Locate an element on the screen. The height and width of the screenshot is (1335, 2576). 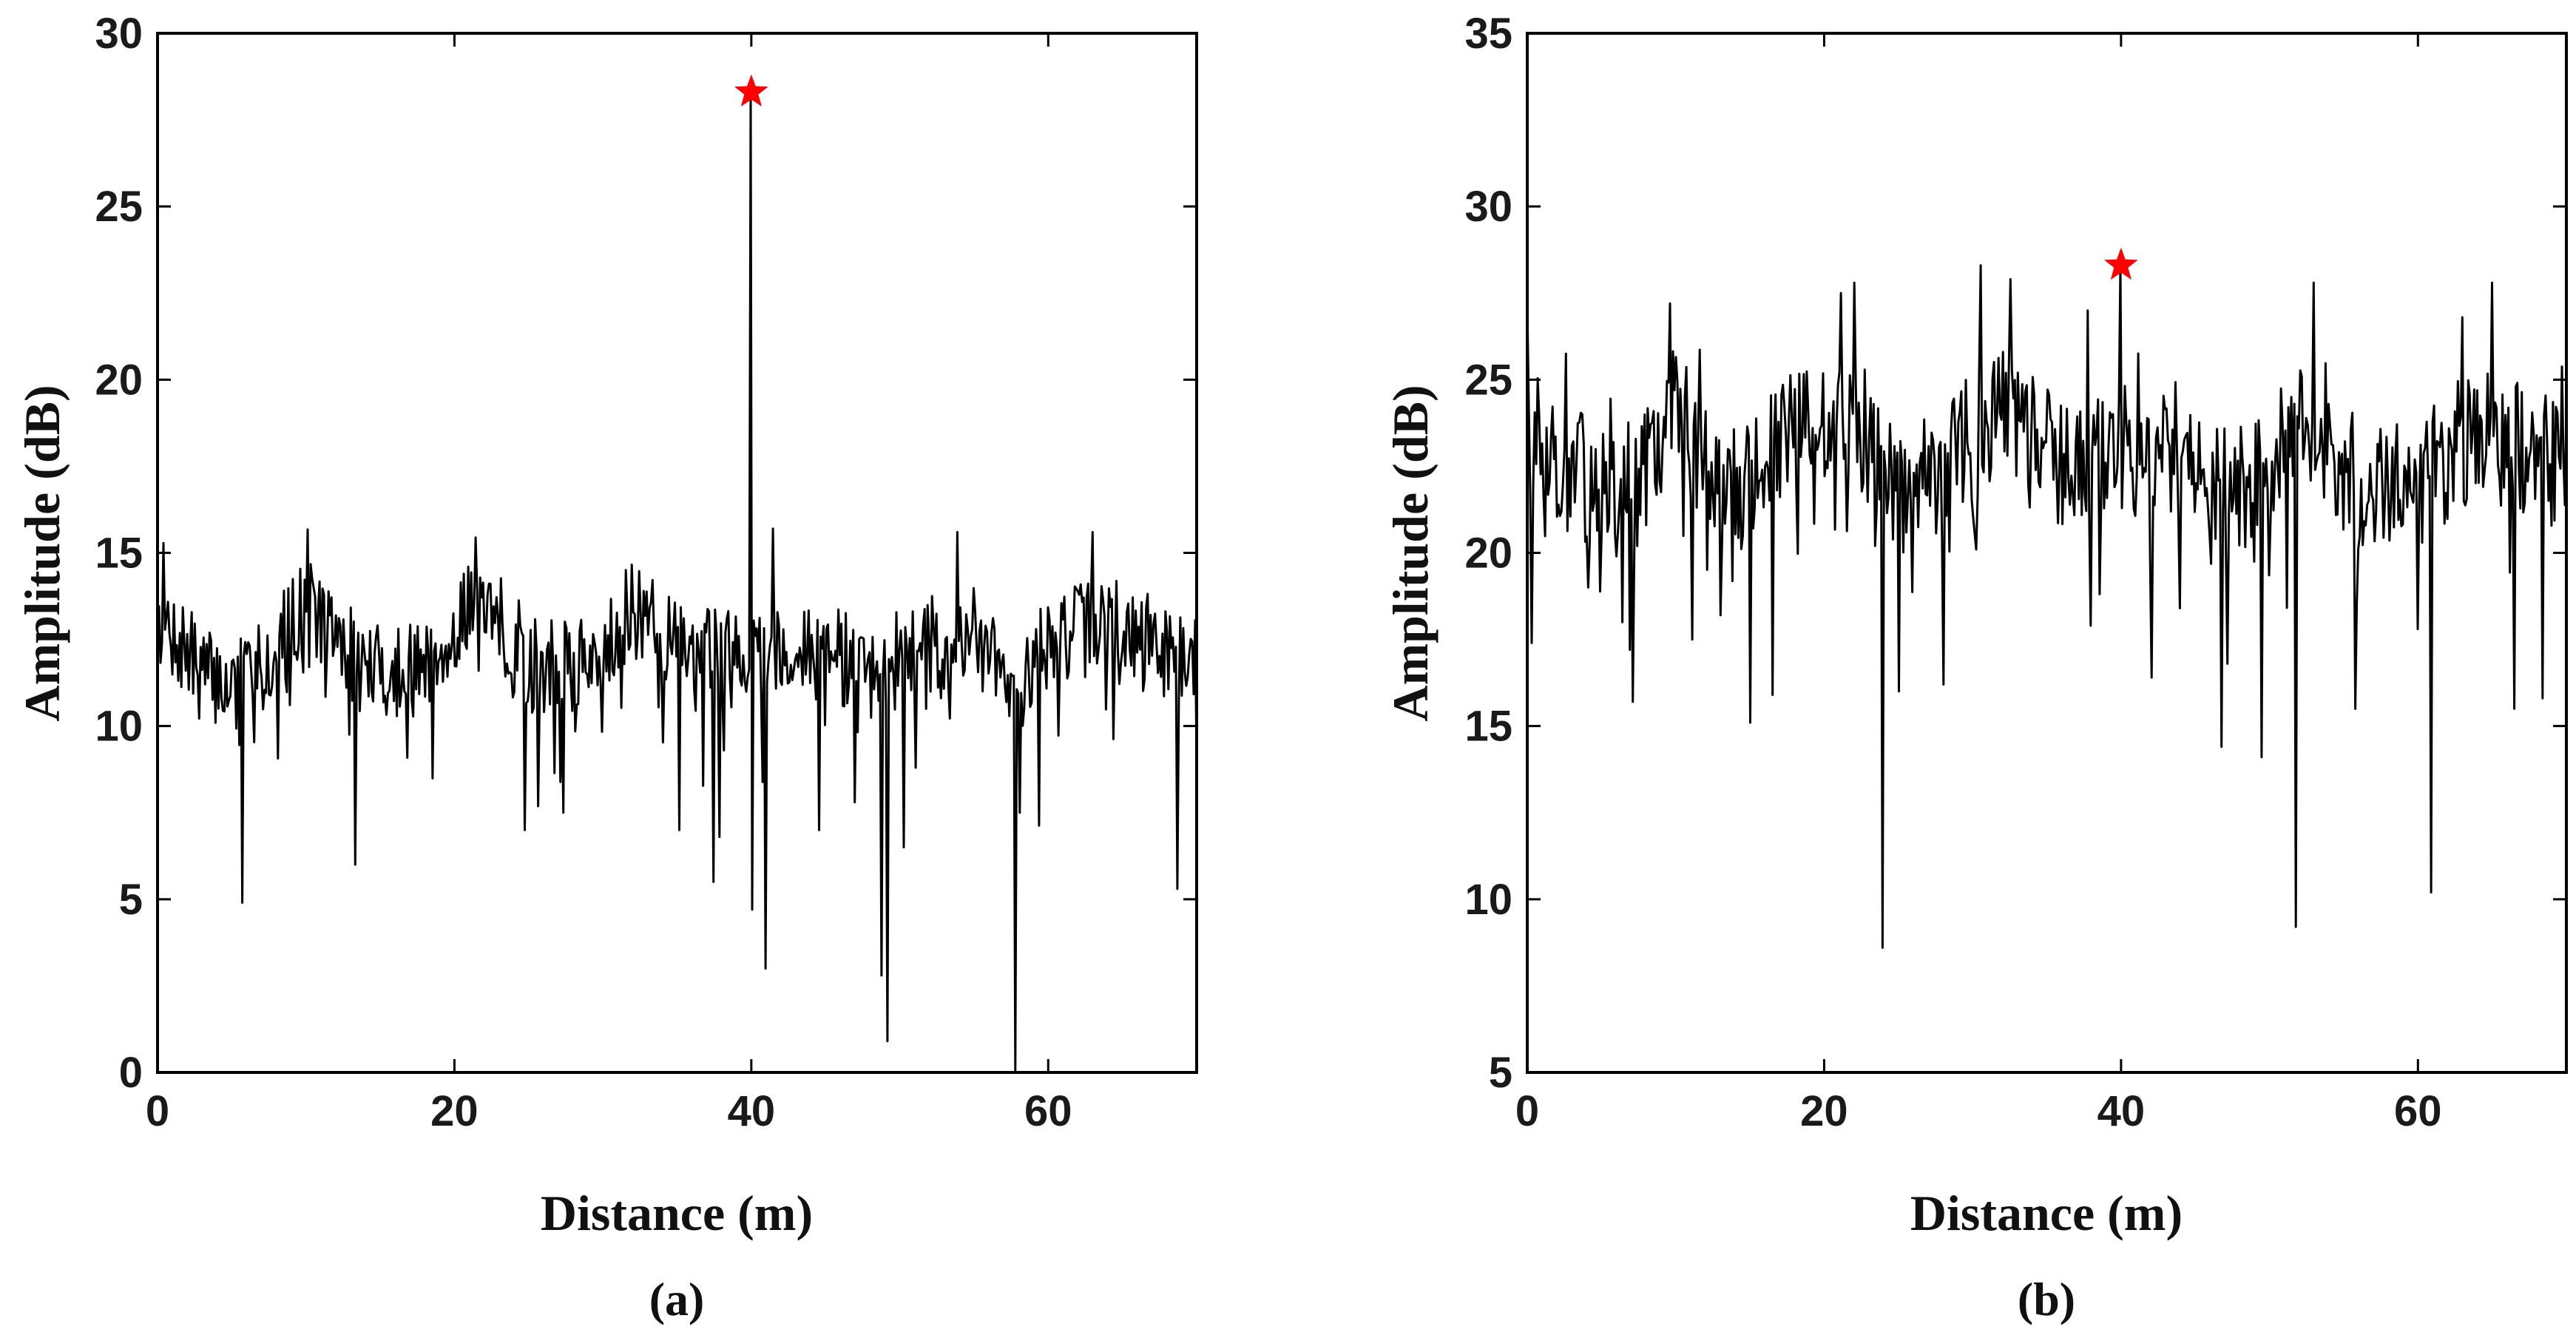
y-tick-label: 0 is located at coordinates (131, 1073).